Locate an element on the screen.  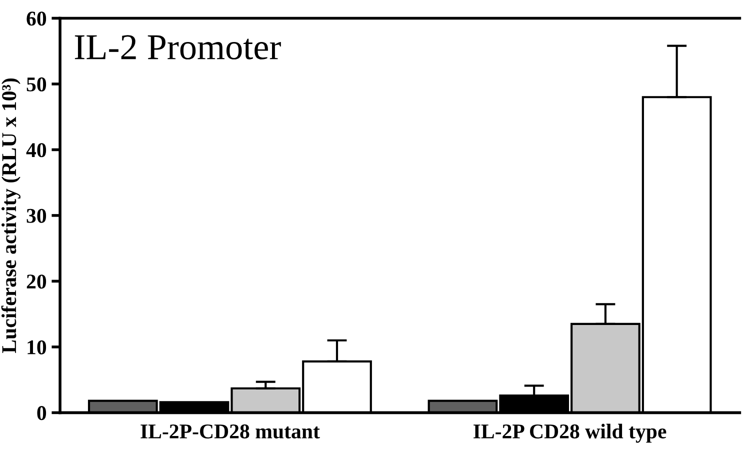
y-tick-label: 60 is located at coordinates (36, 19).